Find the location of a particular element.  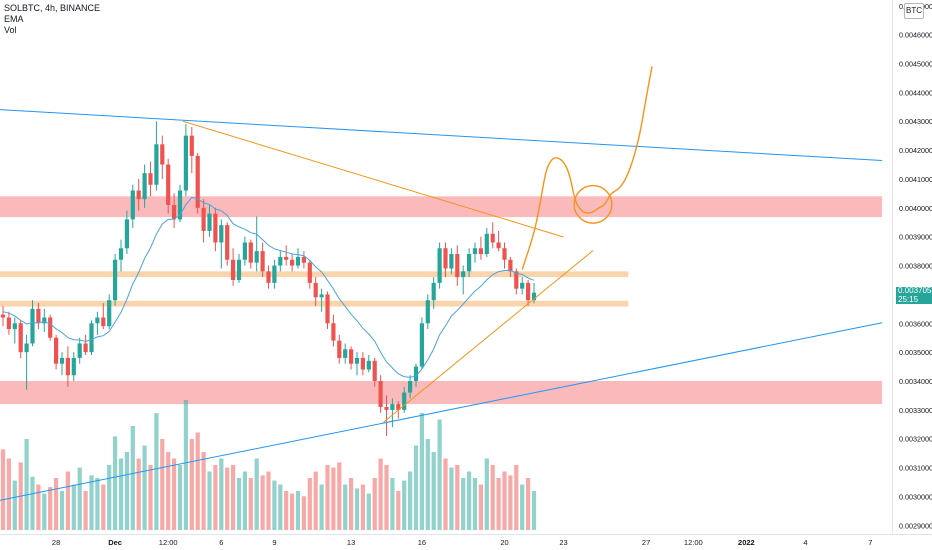

orange-trendline is located at coordinates (373, 179).